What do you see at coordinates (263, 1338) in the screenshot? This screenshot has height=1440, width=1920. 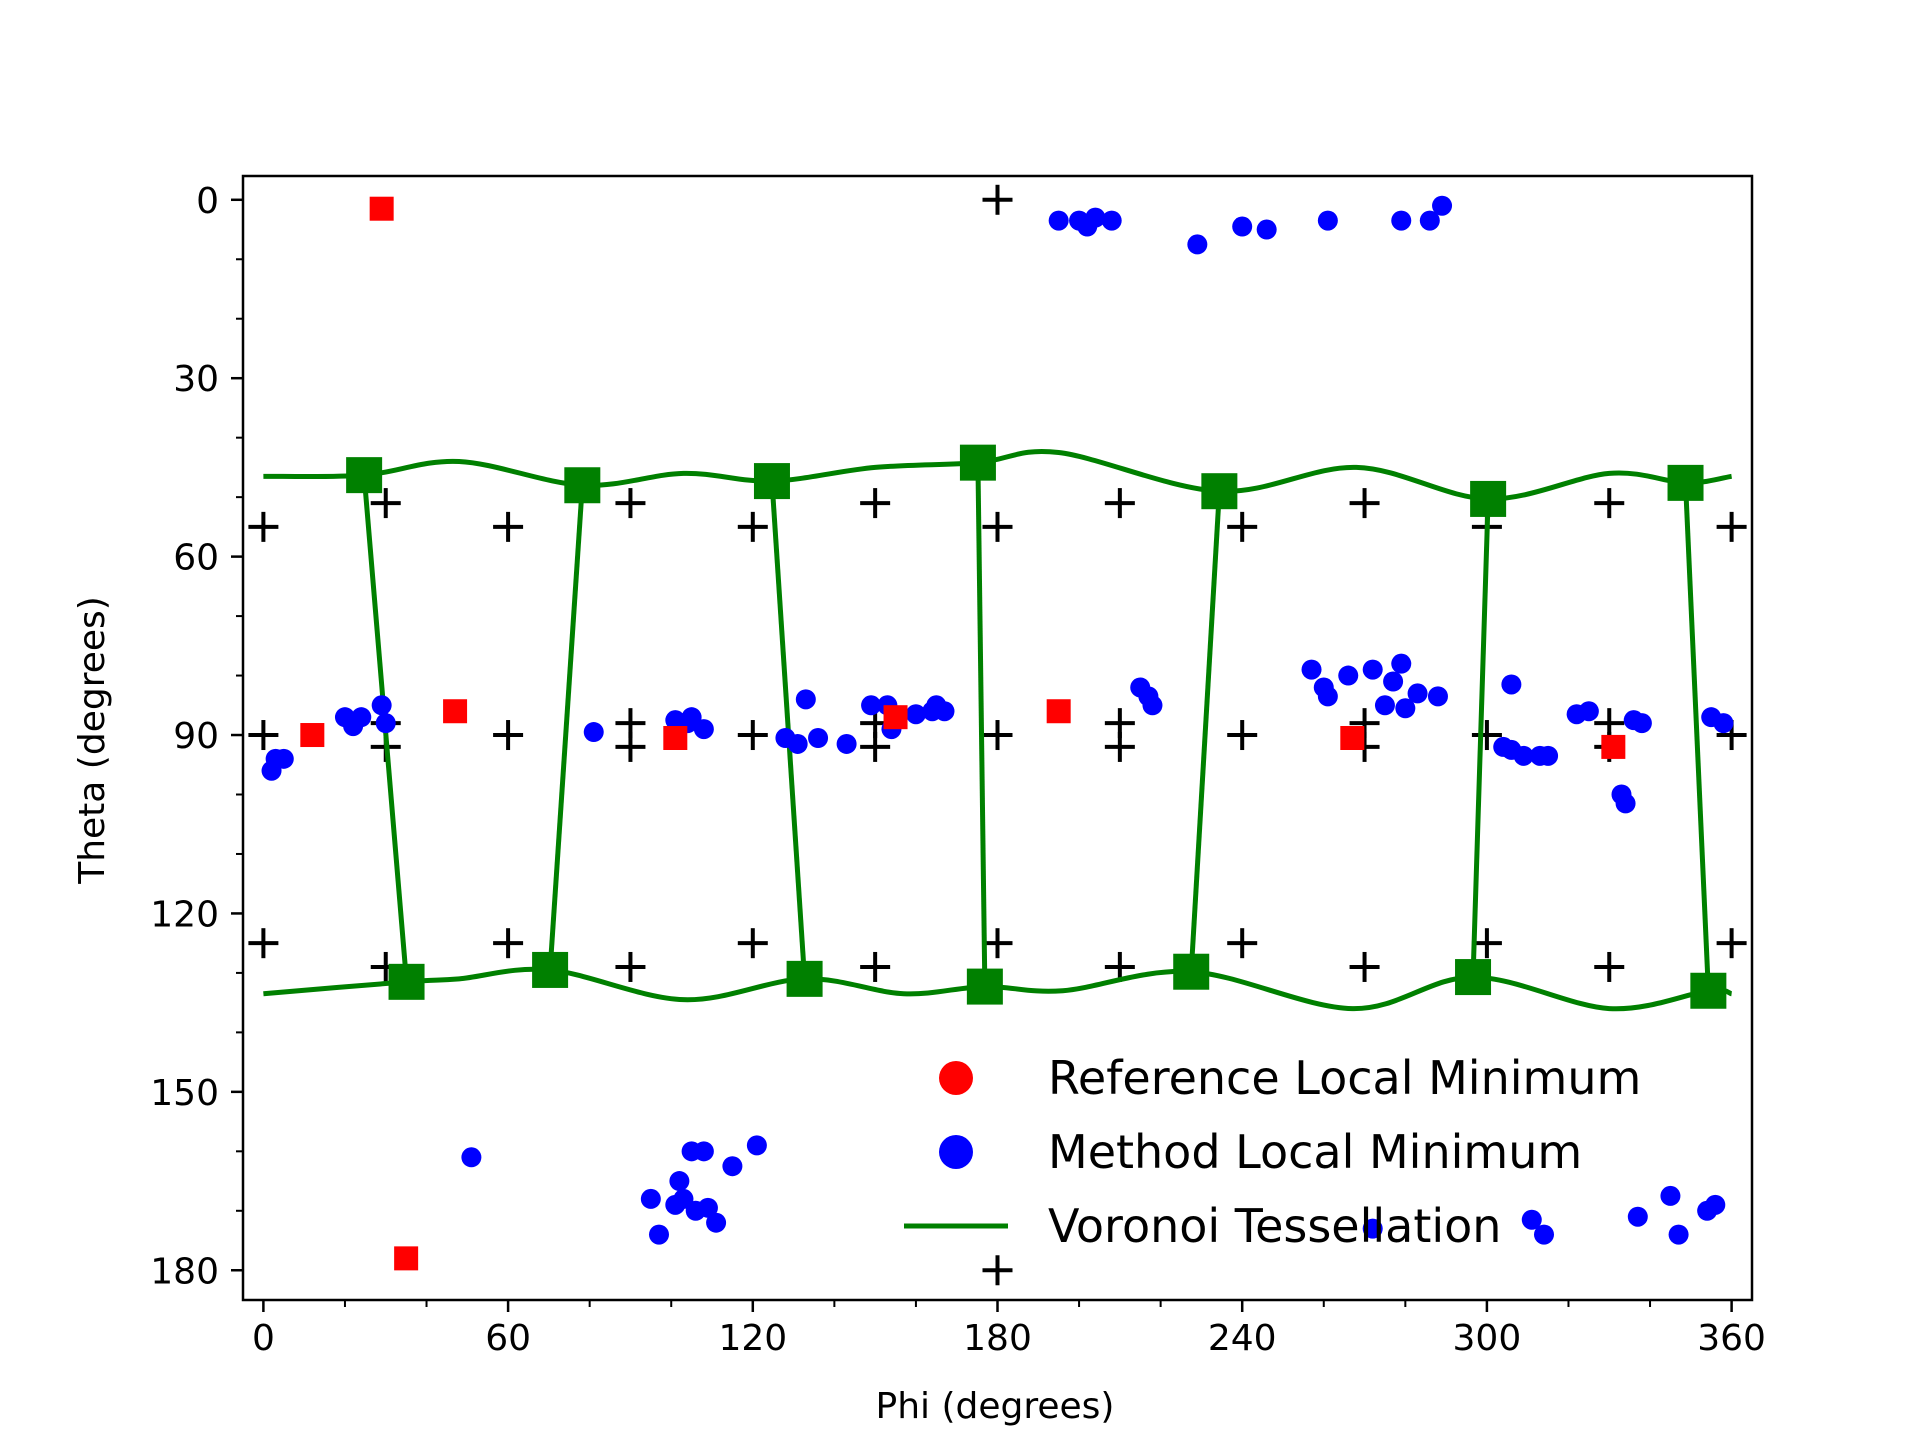 I see `x-tick-label: 0` at bounding box center [263, 1338].